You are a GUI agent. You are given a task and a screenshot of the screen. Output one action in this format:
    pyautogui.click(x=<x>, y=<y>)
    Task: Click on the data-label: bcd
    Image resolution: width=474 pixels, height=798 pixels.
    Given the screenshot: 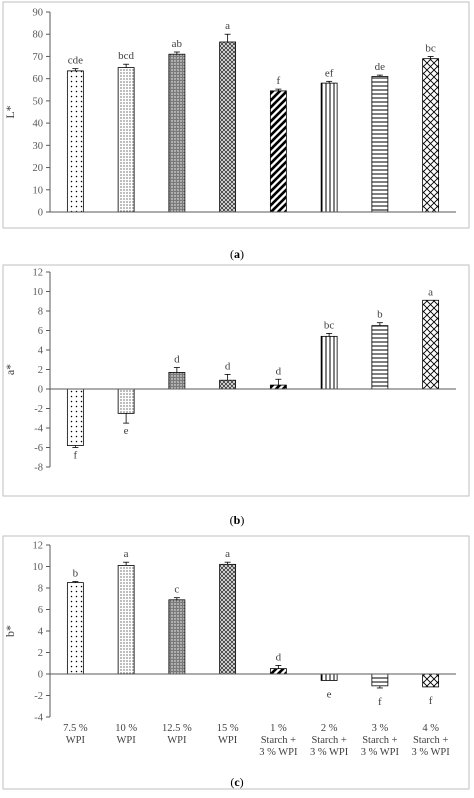 What is the action you would take?
    pyautogui.click(x=126, y=56)
    